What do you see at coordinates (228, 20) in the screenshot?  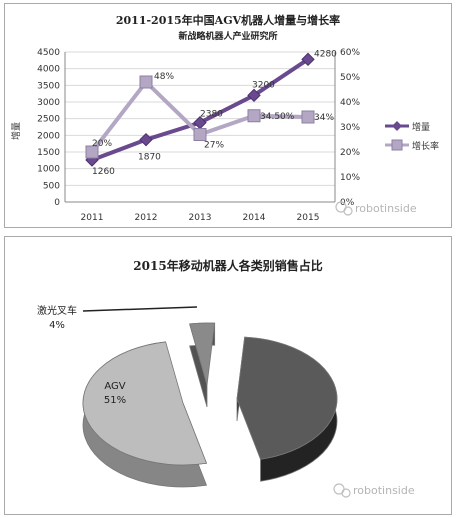 I see `chart-title: 2011-2015年中国AGV机器人增量与增长率` at bounding box center [228, 20].